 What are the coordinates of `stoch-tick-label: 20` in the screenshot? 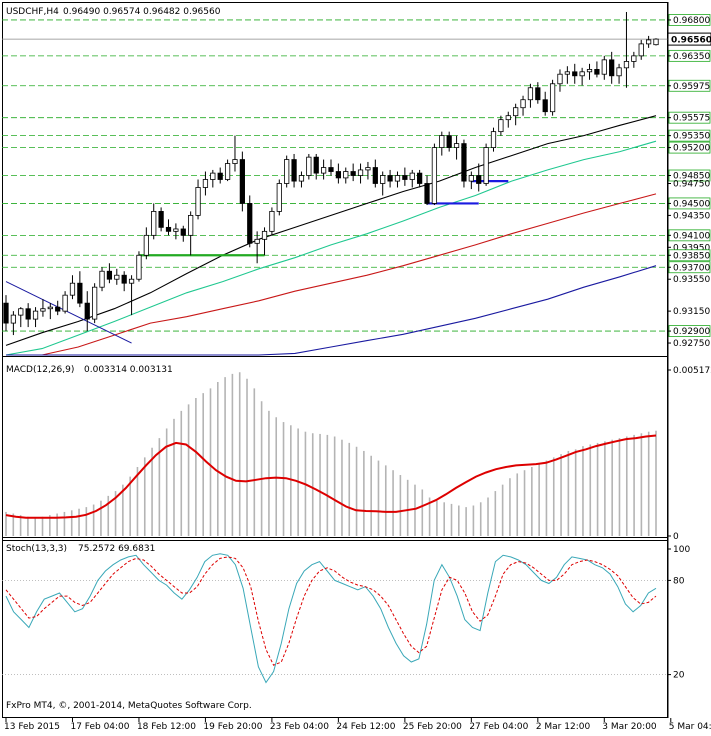 It's located at (679, 676).